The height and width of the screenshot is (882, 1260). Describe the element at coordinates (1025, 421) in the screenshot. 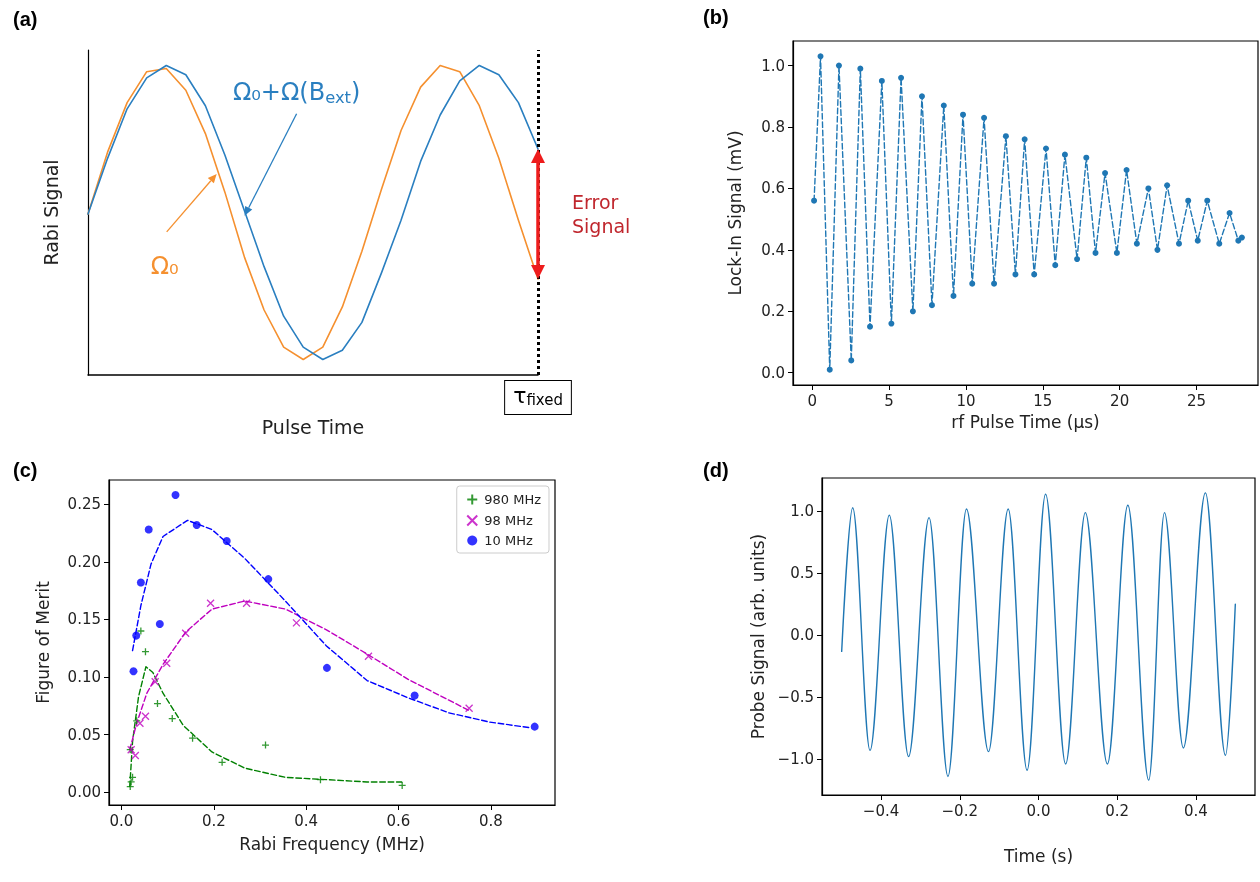

I see `x-axis-title: rf Pulse Time (μs)` at that location.